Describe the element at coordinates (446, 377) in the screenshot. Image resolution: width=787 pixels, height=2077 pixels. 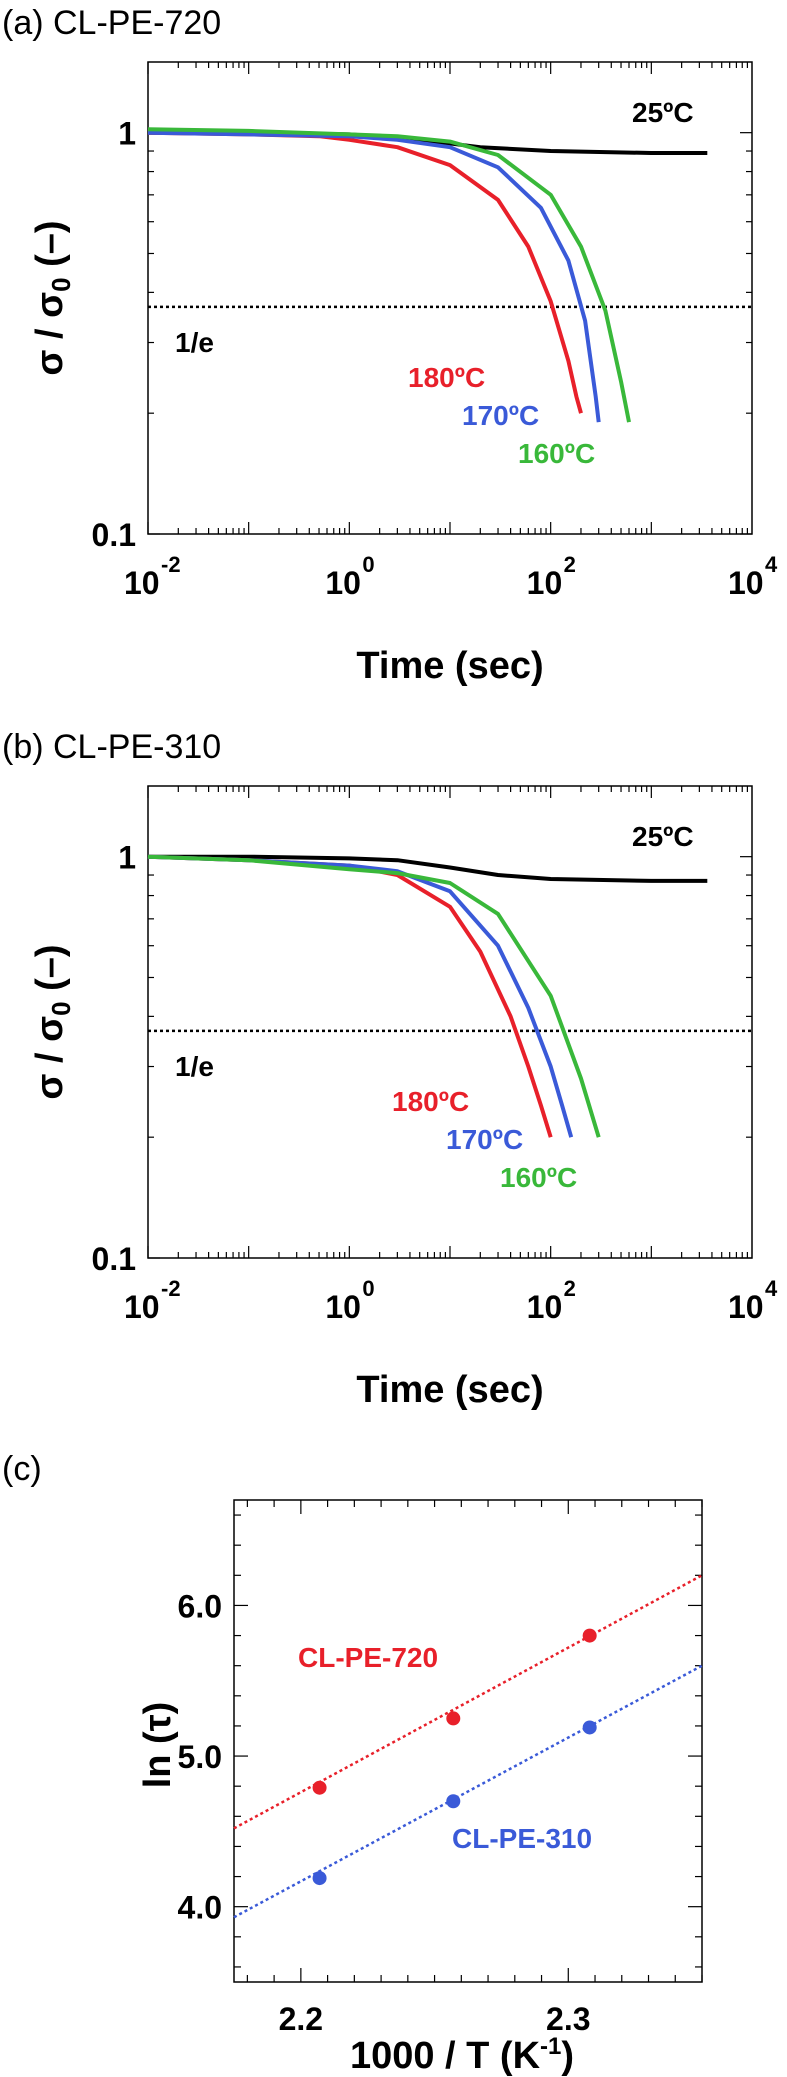
I see `panel-a-label-180c: 180ºC` at that location.